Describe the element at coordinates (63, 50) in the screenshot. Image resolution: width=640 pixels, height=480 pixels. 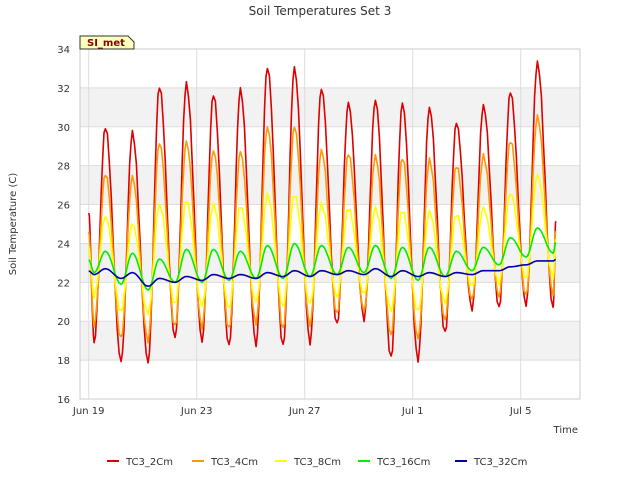
I see `y-tick-label: 34` at that location.